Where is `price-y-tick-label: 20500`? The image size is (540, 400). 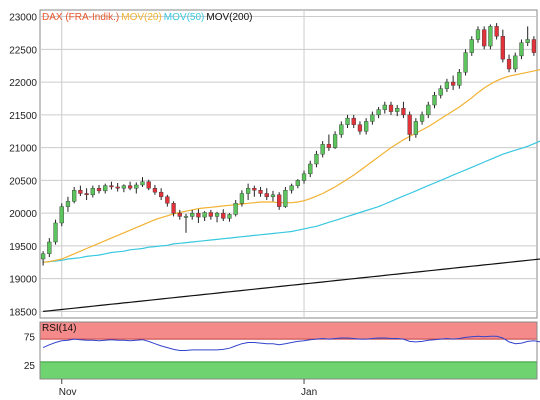
price-y-tick-label: 20500 is located at coordinates (23, 181).